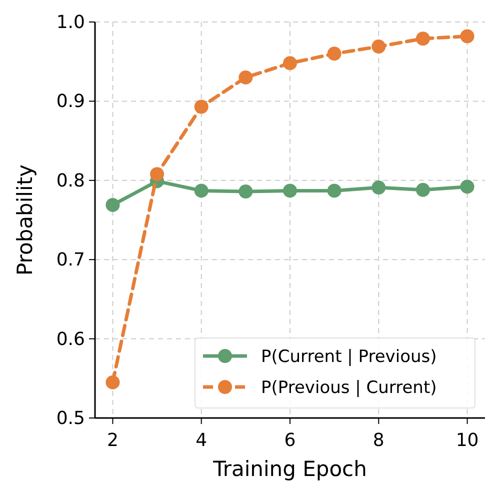  I want to click on y-tick-label: 0.6, so click(70, 339).